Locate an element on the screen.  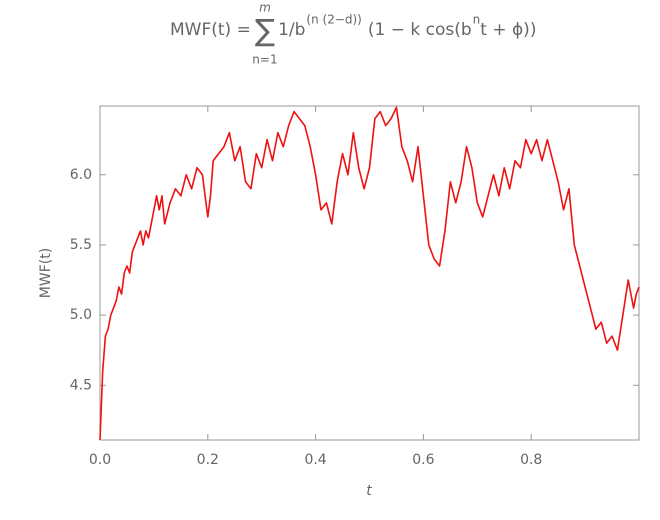
x-axis-label: t is located at coordinates (369, 491).